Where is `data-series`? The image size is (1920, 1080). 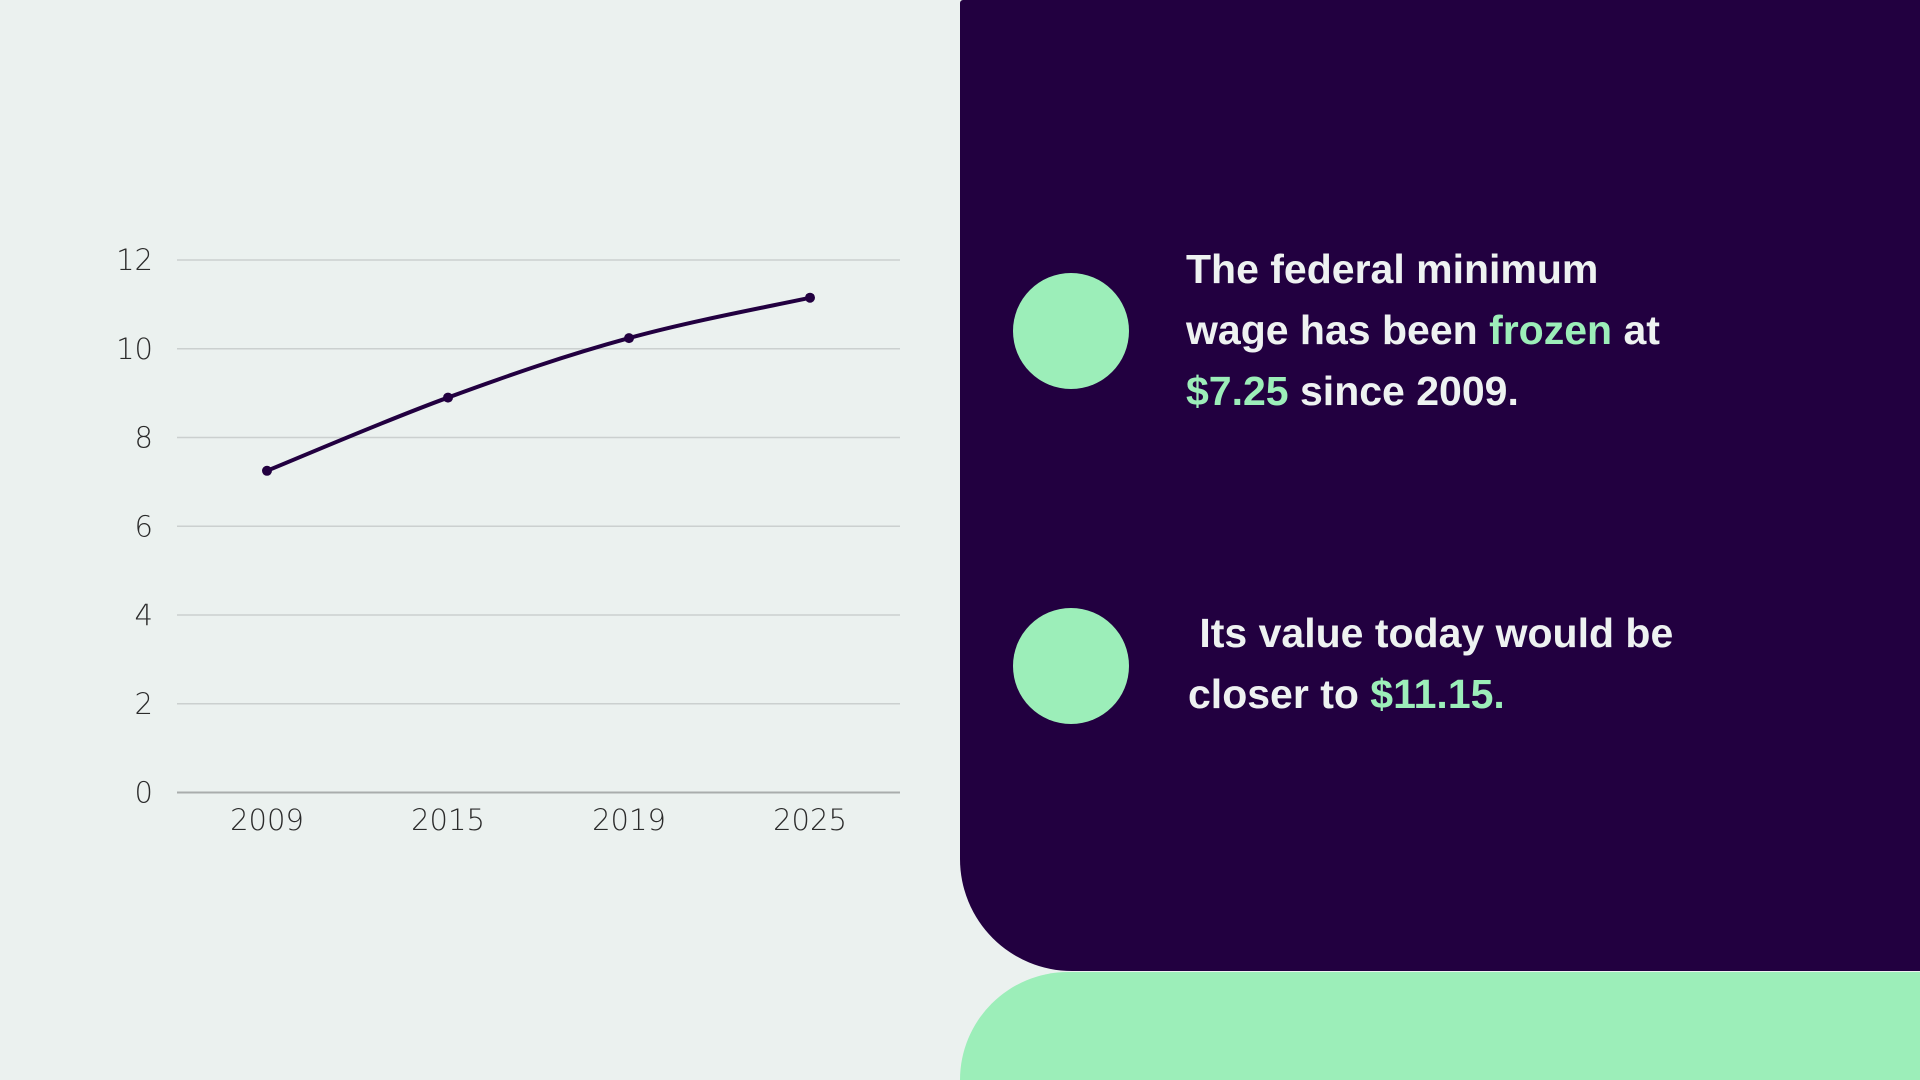 data-series is located at coordinates (538, 384).